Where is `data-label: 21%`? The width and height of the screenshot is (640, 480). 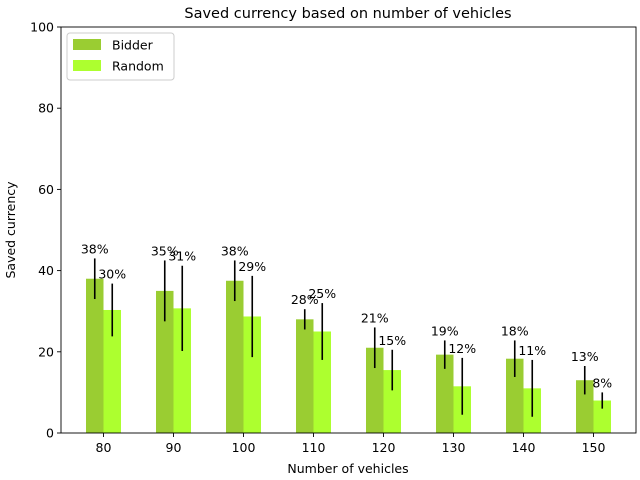
data-label: 21% is located at coordinates (375, 317).